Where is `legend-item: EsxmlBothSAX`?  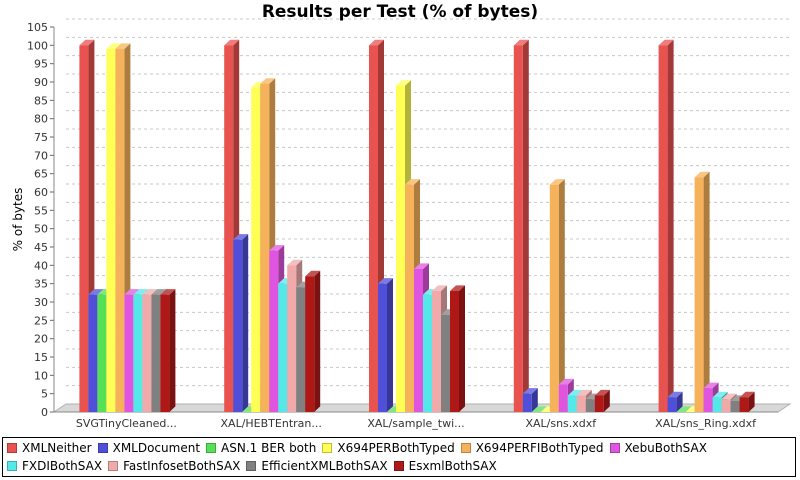 legend-item: EsxmlBothSAX is located at coordinates (445, 466).